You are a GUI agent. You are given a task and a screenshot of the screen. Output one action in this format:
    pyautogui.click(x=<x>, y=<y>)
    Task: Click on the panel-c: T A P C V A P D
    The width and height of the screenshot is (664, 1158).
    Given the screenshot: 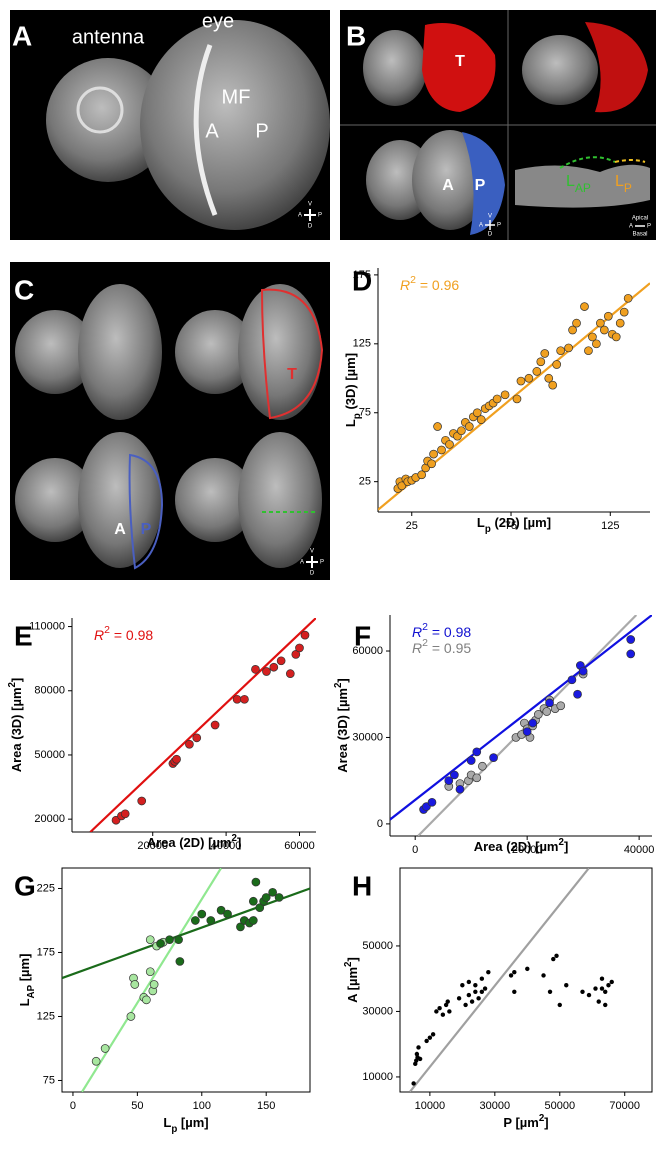 What is the action you would take?
    pyautogui.click(x=170, y=421)
    